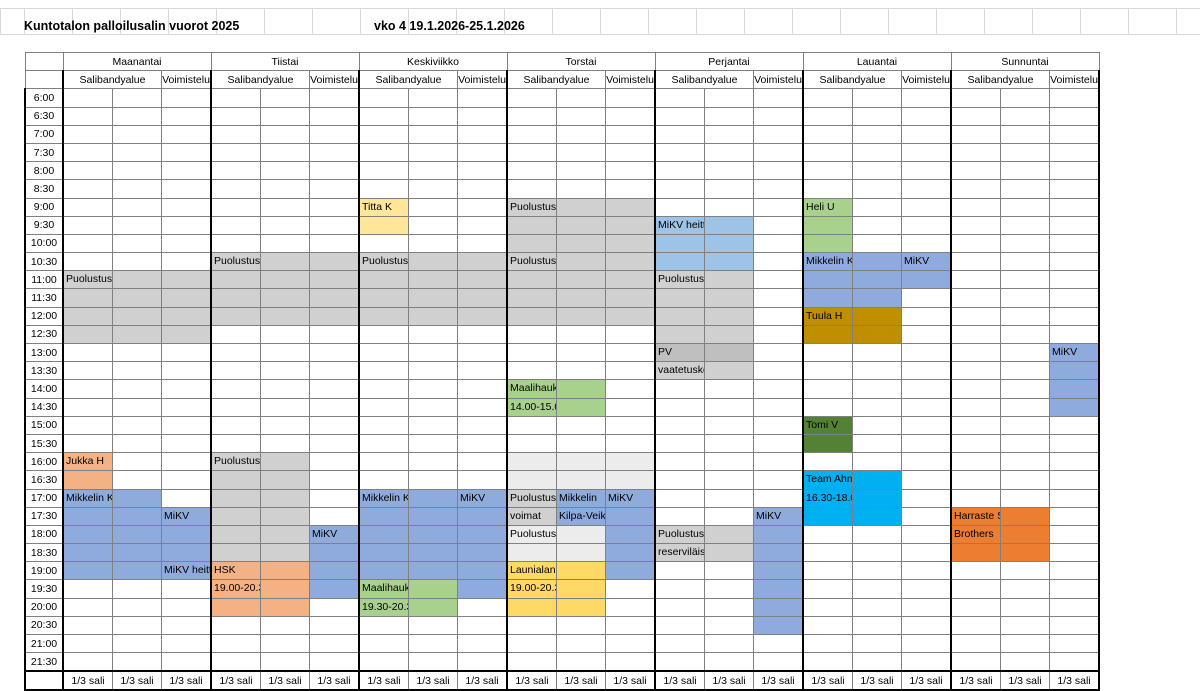 The width and height of the screenshot is (1200, 691). Describe the element at coordinates (827, 262) in the screenshot. I see `schedule-cell-booked: Mikkelin Kilpa-Veik` at that location.